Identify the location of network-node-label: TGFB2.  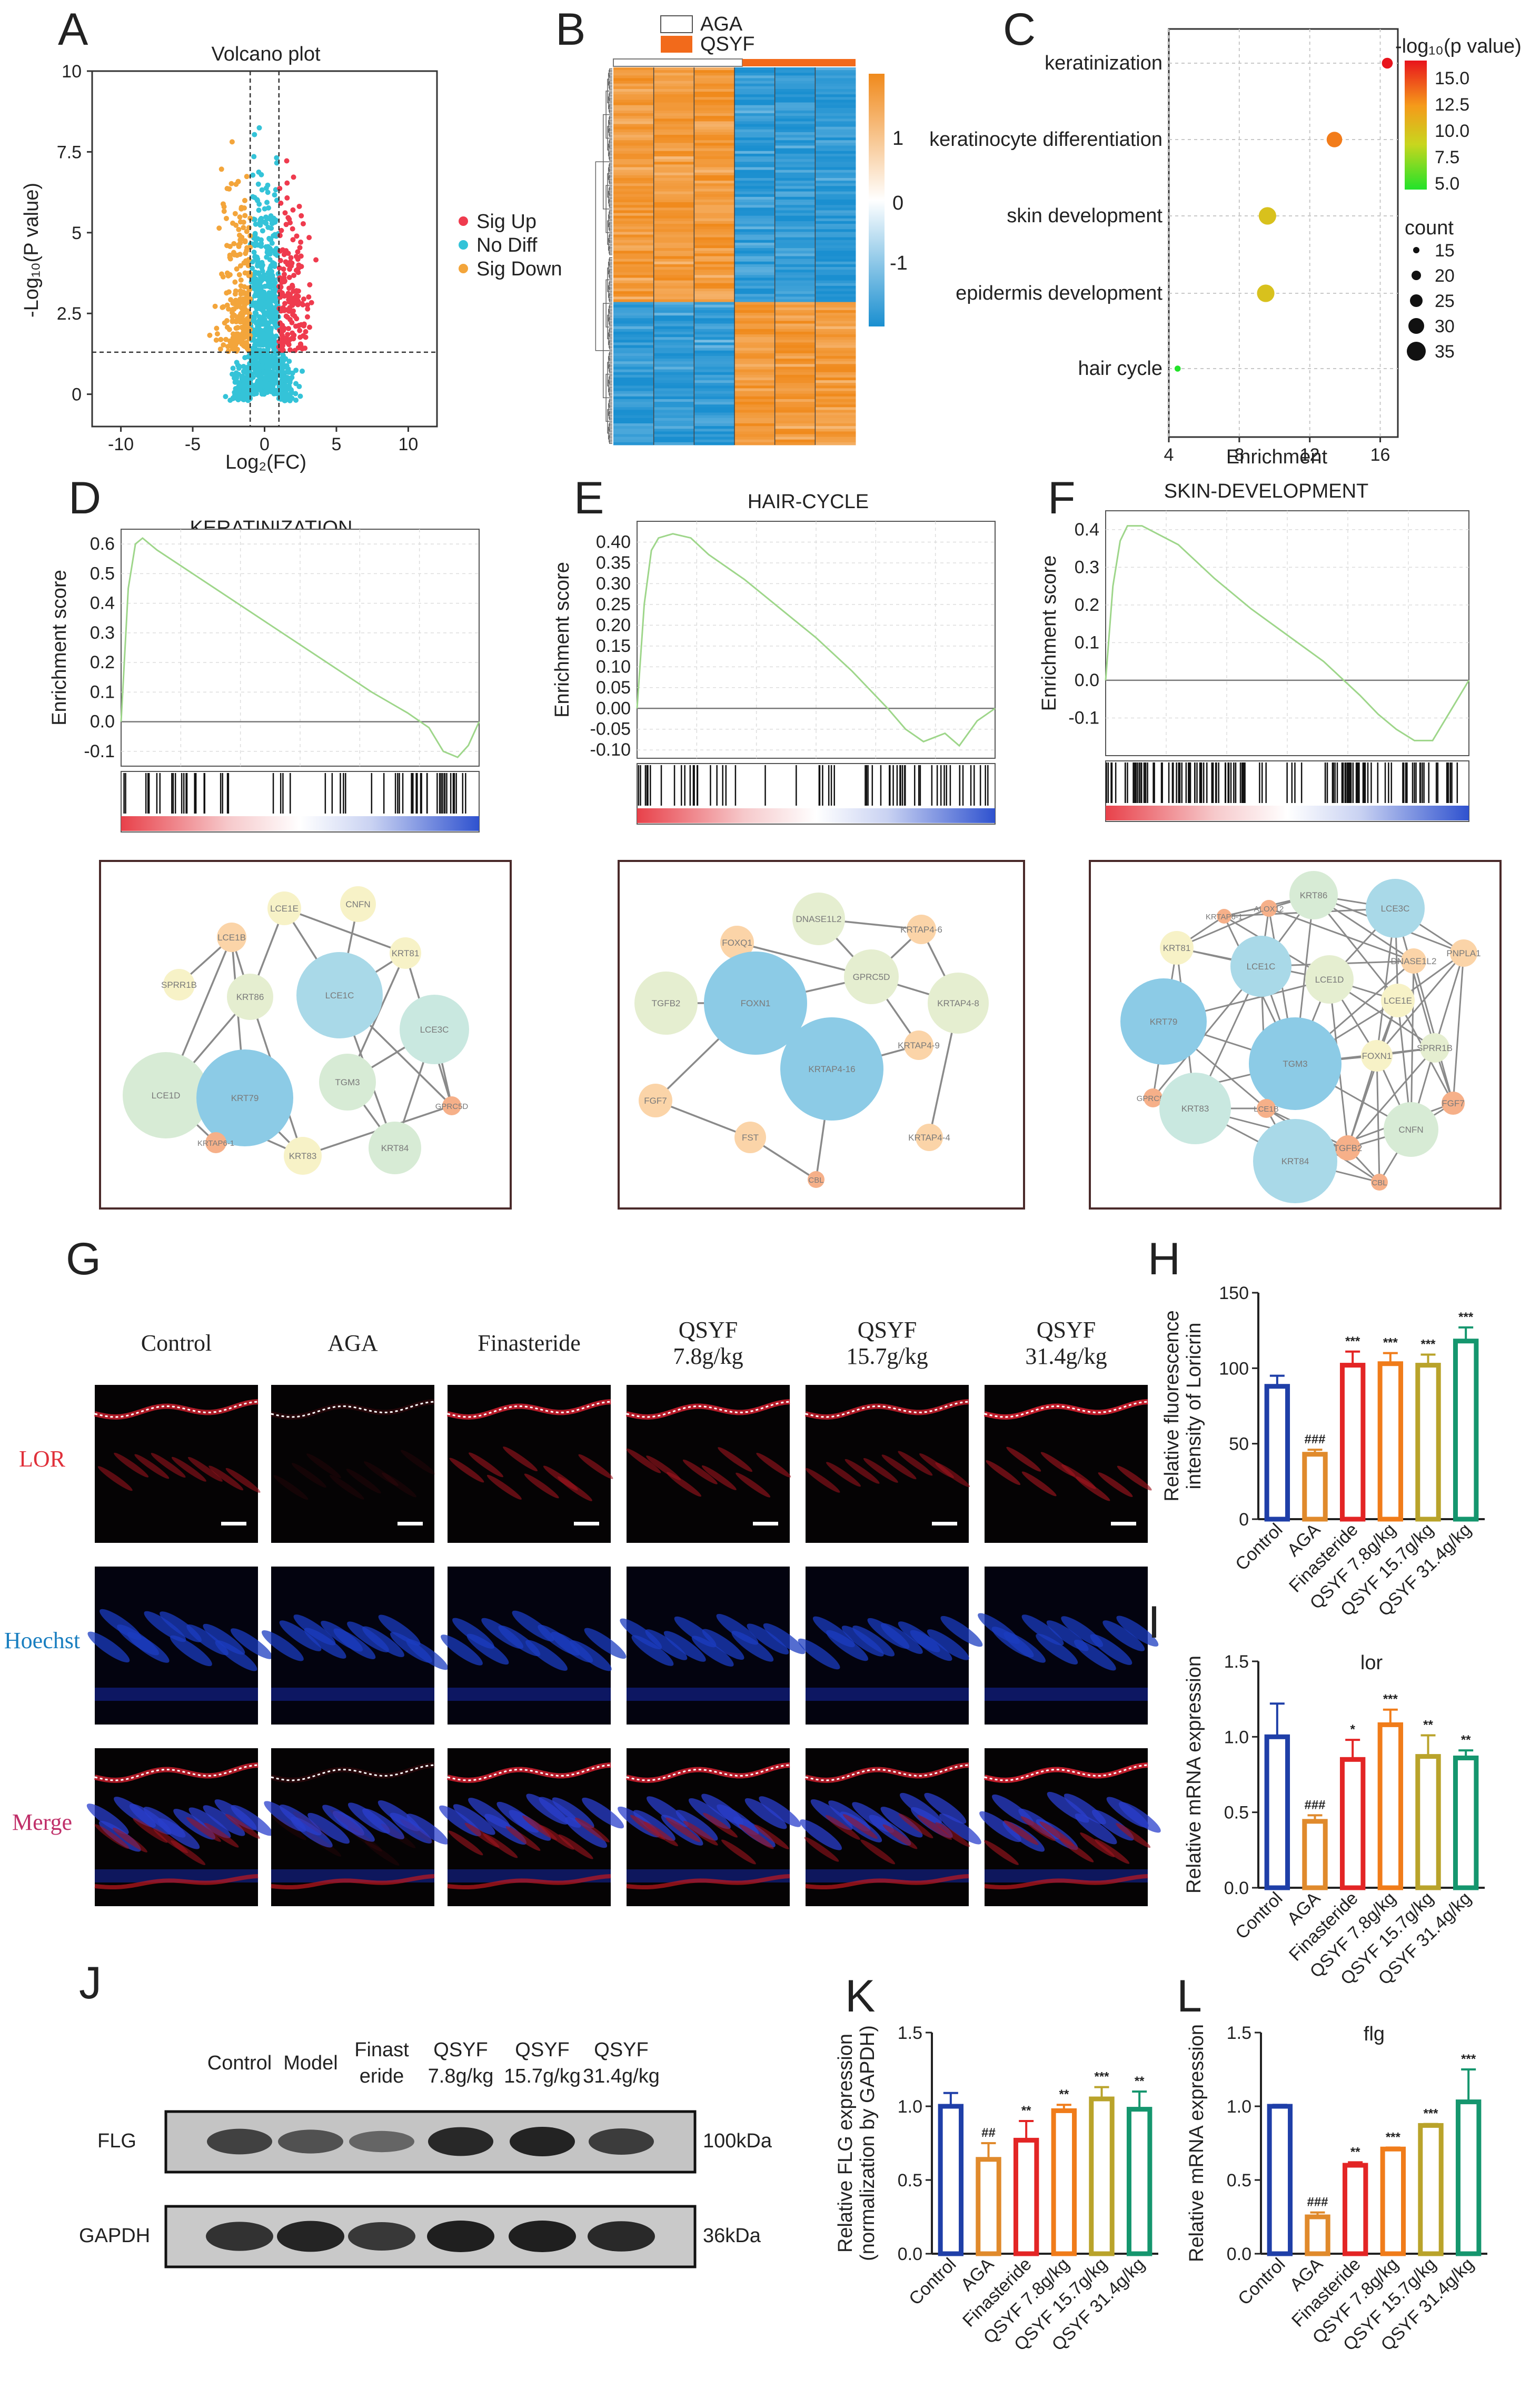
(666, 1003).